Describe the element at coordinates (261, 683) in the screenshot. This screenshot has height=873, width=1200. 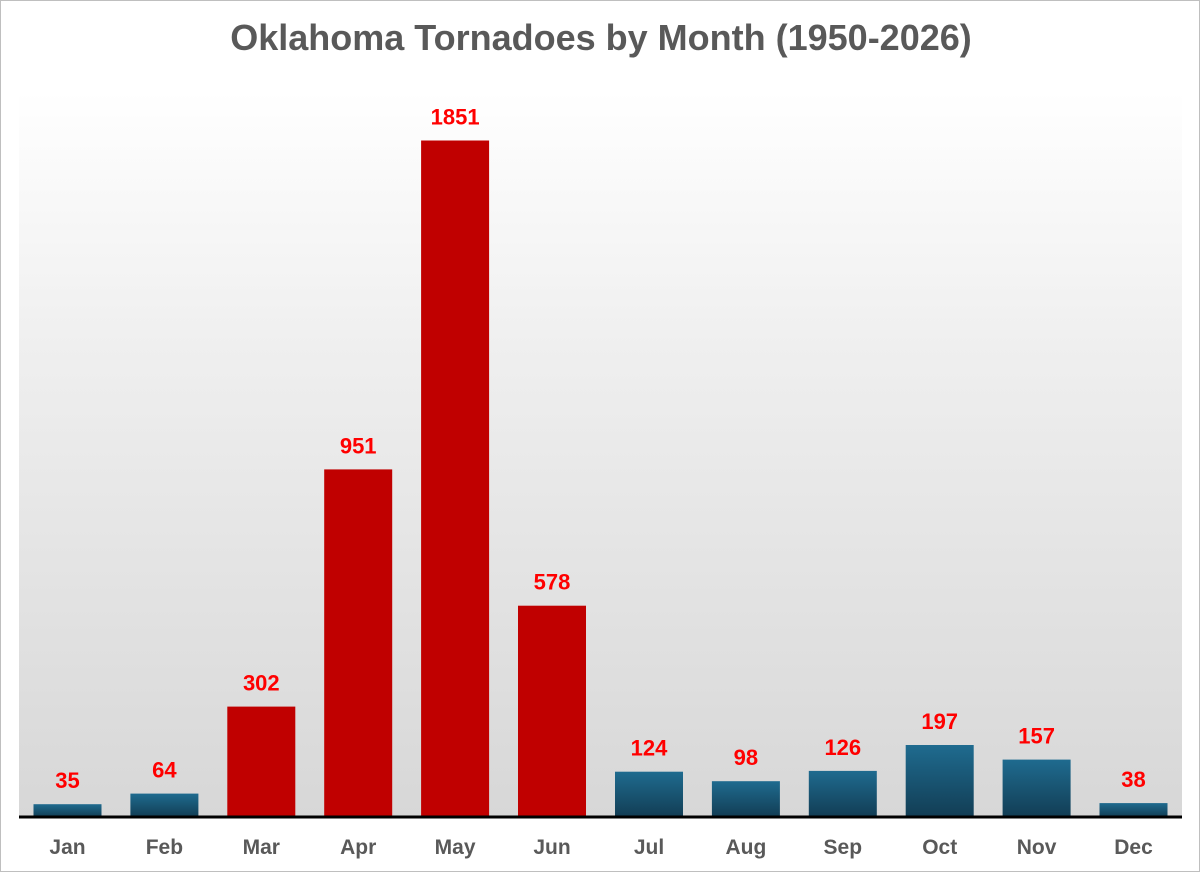
I see `data-label-mar: 302` at that location.